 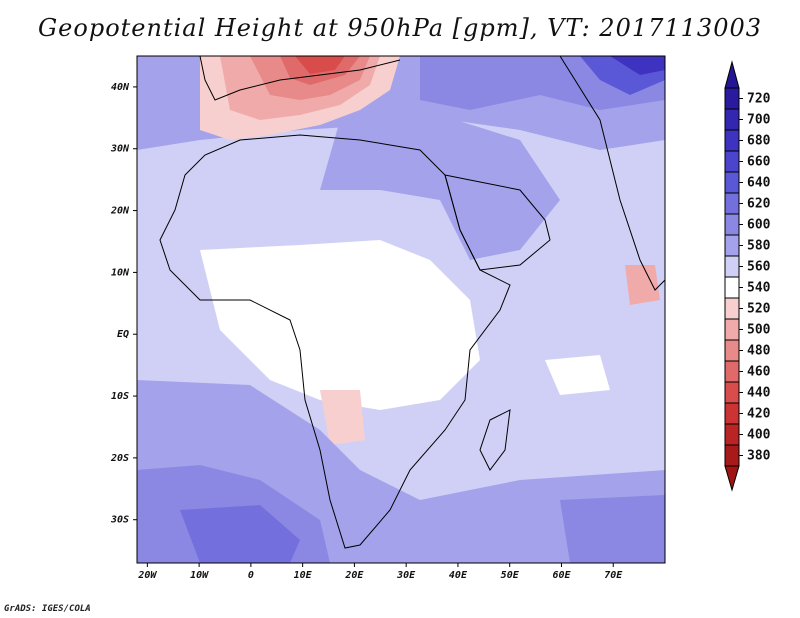 What do you see at coordinates (637, 65) in the screenshot?
I see `field-asia-highest` at bounding box center [637, 65].